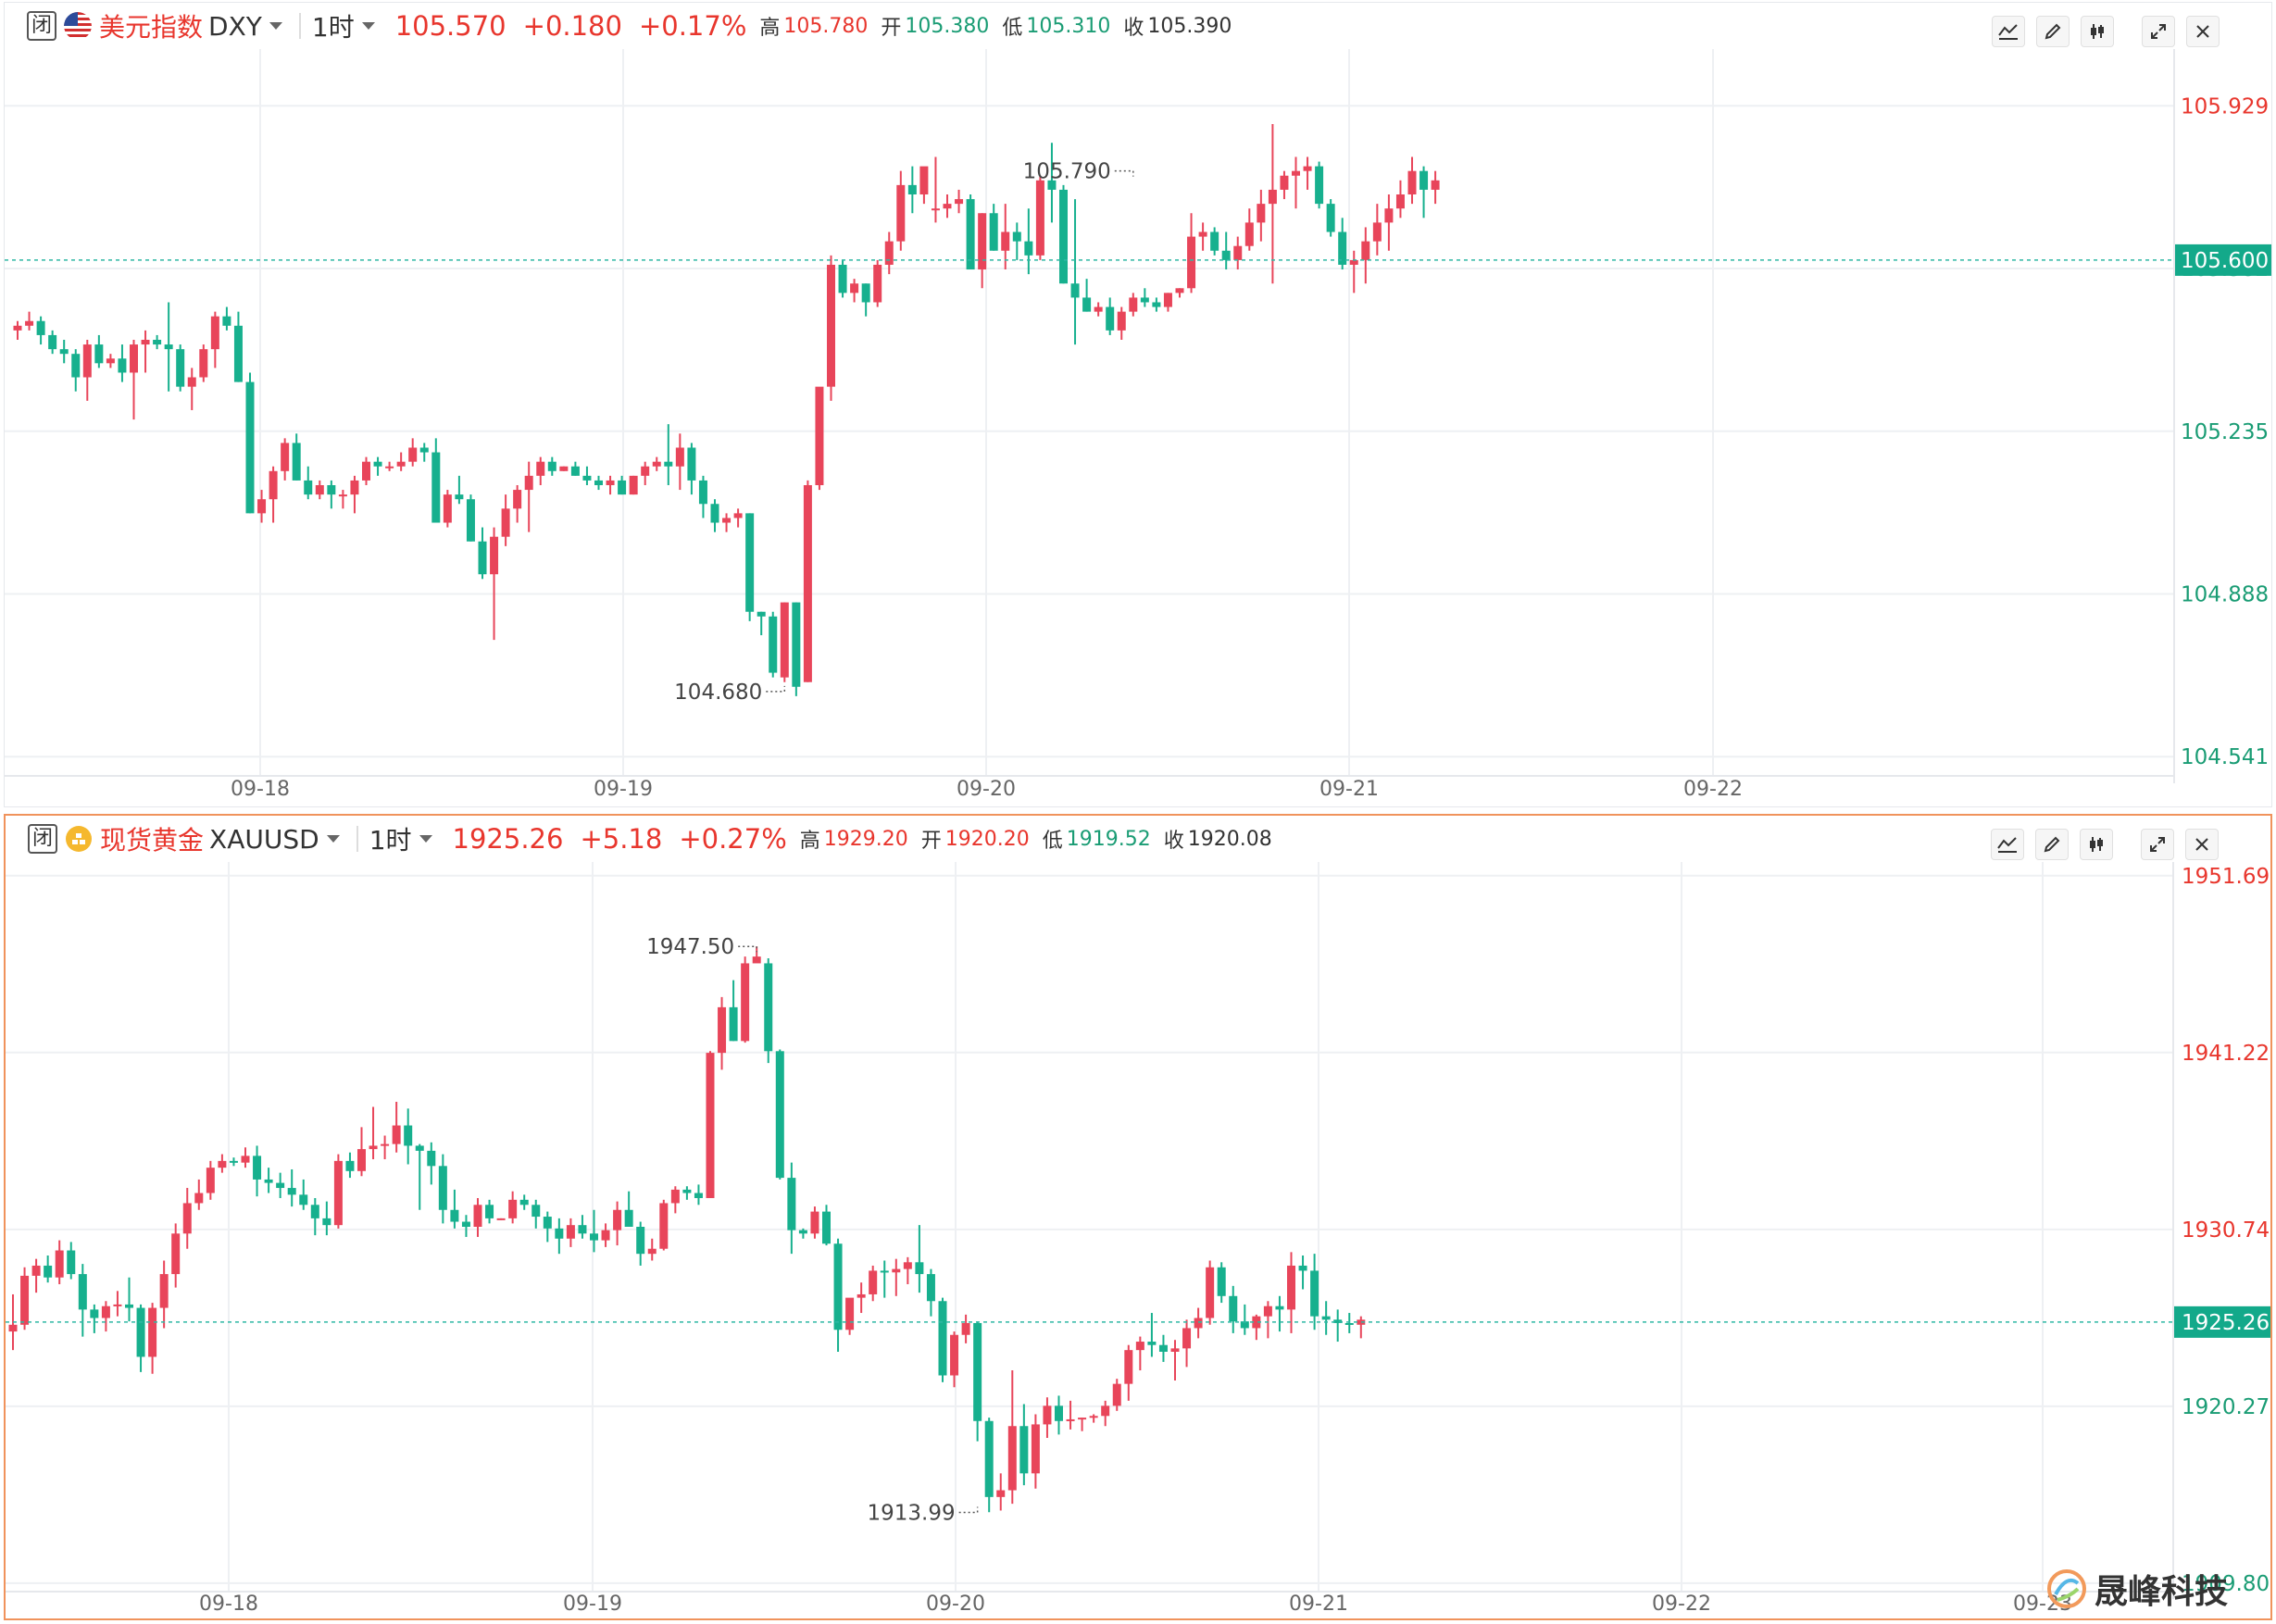  Describe the element at coordinates (264, 839) in the screenshot. I see `instrument-code: XAUUSD` at that location.